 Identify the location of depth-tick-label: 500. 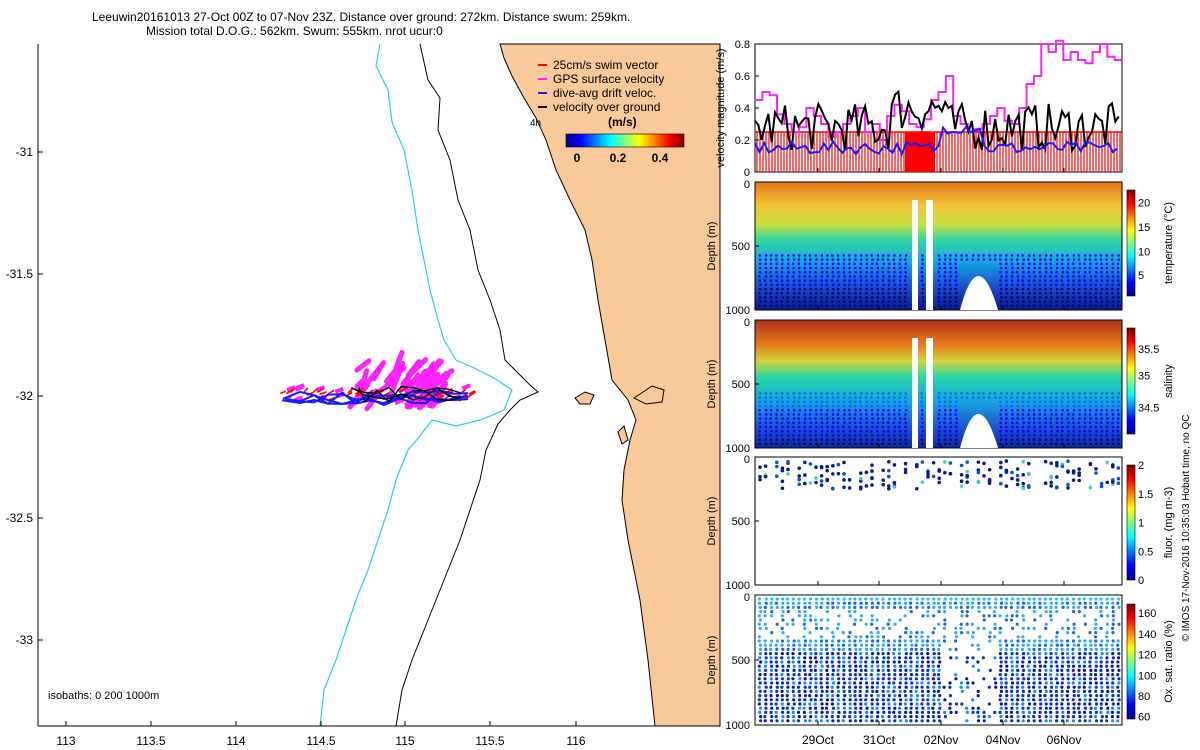
(741, 385).